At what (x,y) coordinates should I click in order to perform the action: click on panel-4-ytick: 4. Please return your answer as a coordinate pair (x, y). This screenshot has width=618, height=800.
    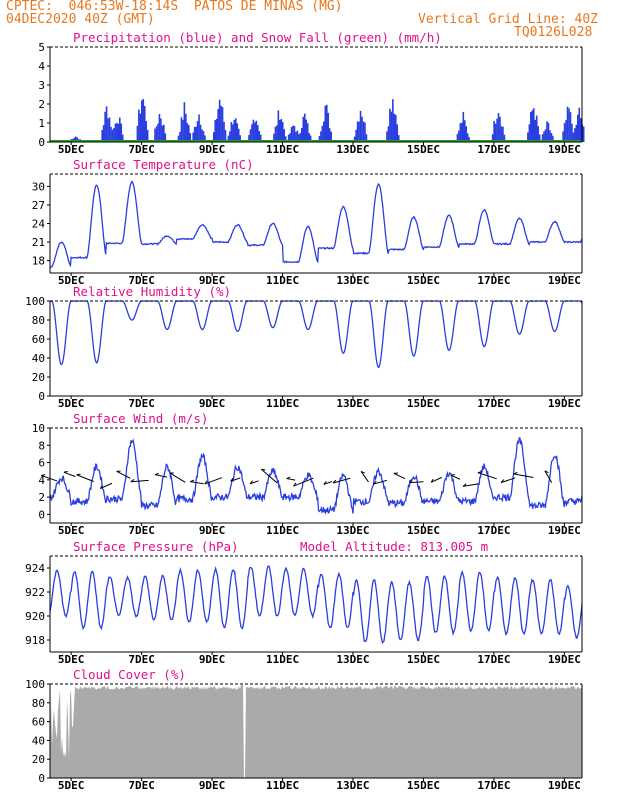
    Looking at the image, I should click on (41, 480).